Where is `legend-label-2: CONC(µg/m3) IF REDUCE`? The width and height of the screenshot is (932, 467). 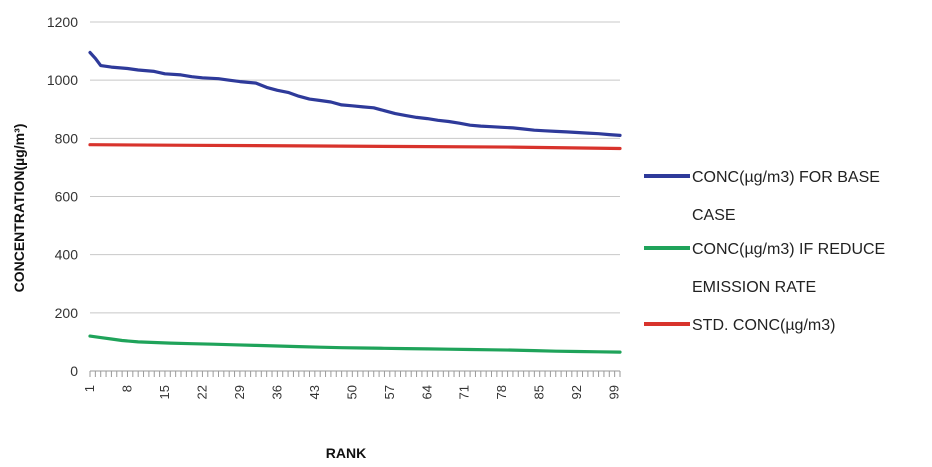 legend-label-2: CONC(µg/m3) IF REDUCE is located at coordinates (788, 249).